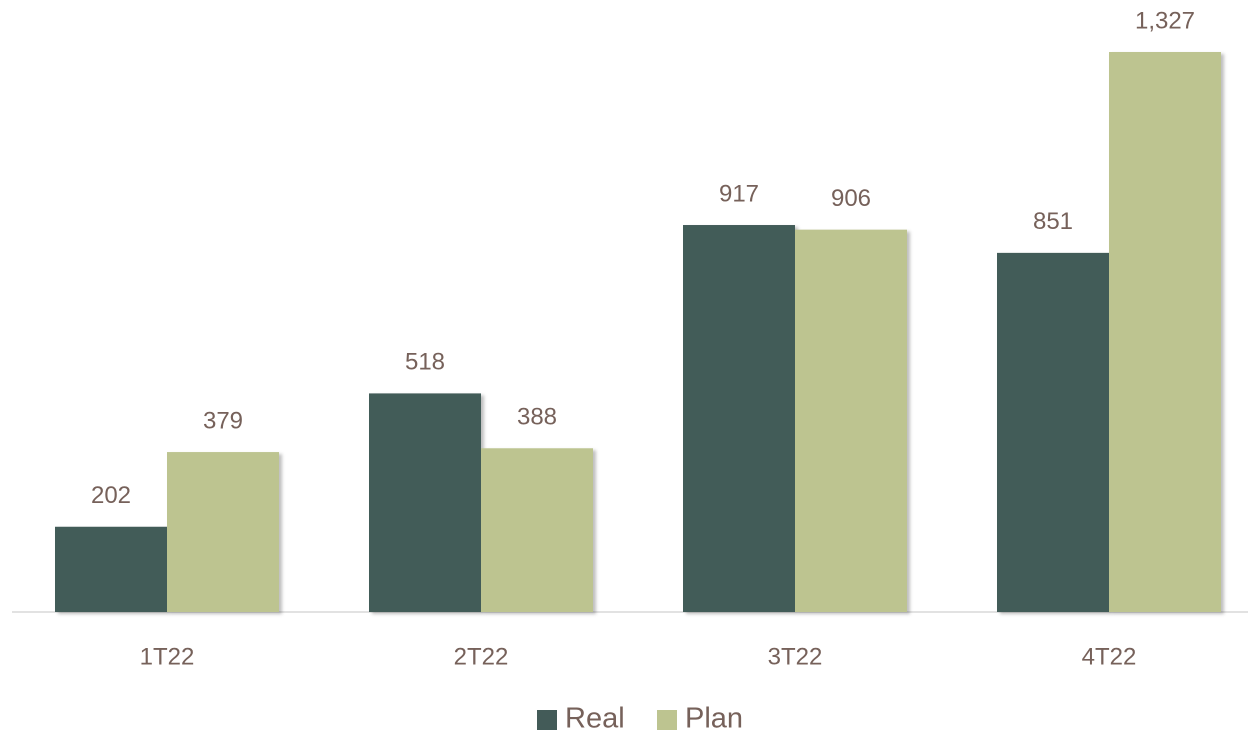  What do you see at coordinates (481, 656) in the screenshot?
I see `x-tick-label: 2T22` at bounding box center [481, 656].